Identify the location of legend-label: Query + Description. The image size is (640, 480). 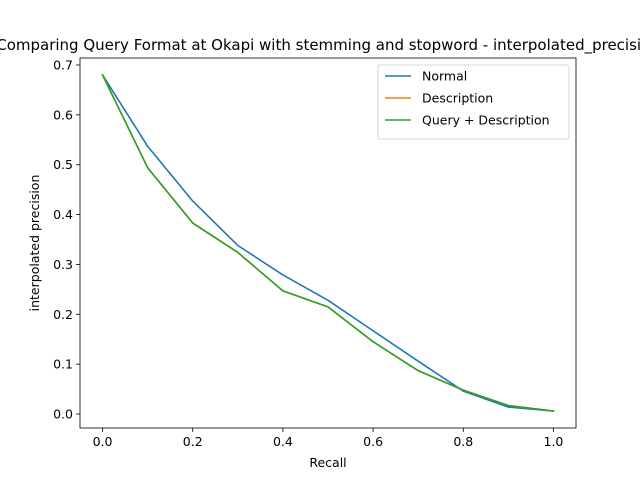
(486, 120).